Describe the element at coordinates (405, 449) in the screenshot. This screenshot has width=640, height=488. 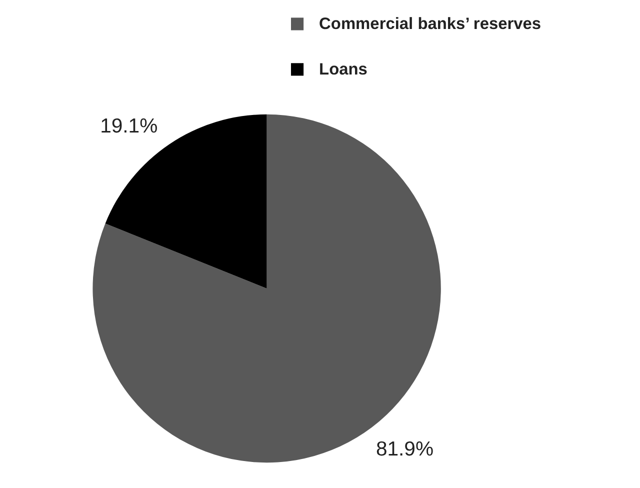
I see `data-label: 81.9%` at that location.